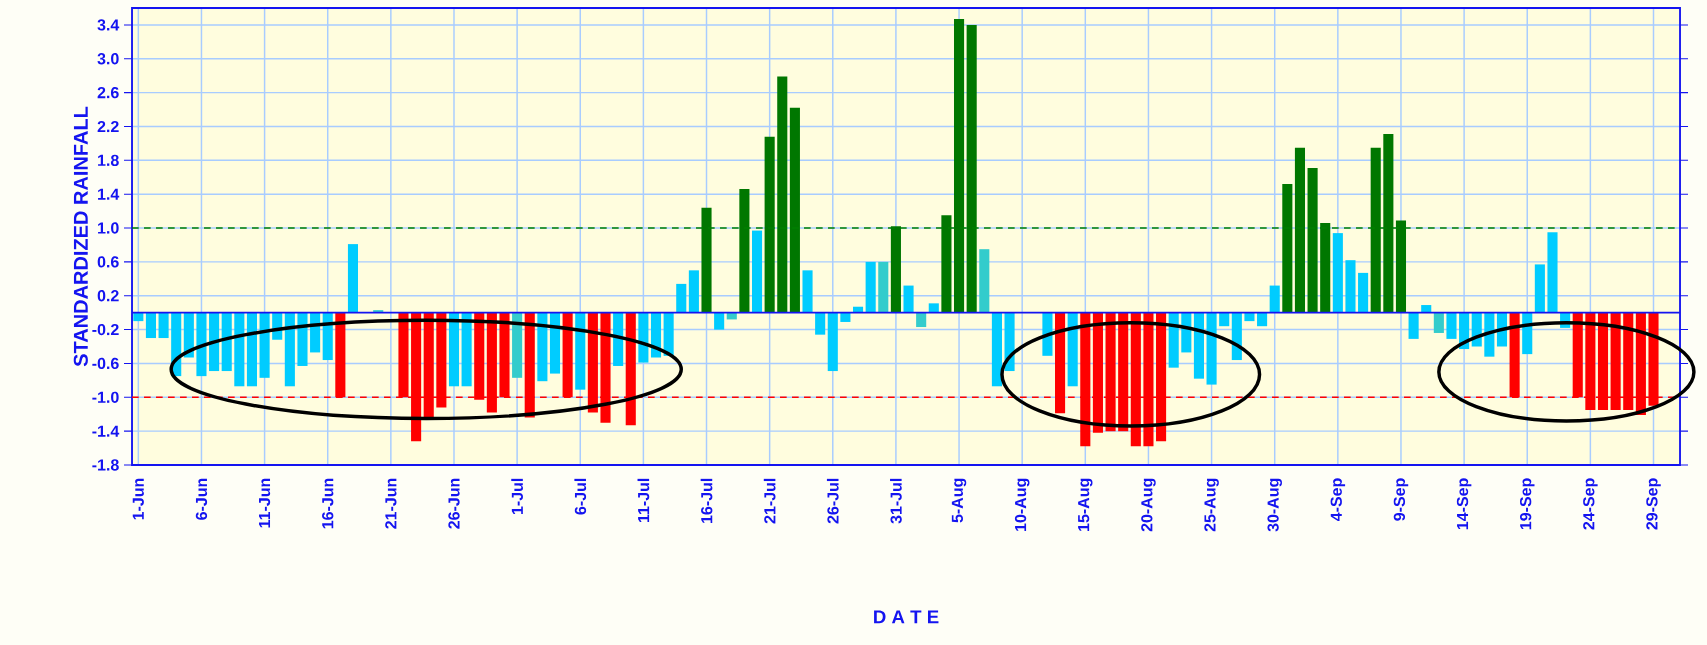 Image resolution: width=1707 pixels, height=645 pixels. I want to click on x-tick-label: 5-Aug, so click(959, 500).